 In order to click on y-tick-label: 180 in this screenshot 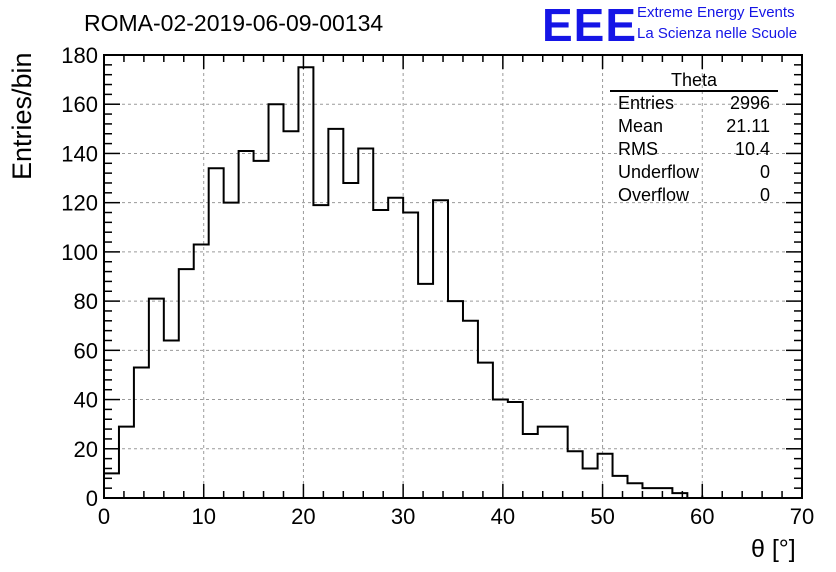, I will do `click(79, 55)`.